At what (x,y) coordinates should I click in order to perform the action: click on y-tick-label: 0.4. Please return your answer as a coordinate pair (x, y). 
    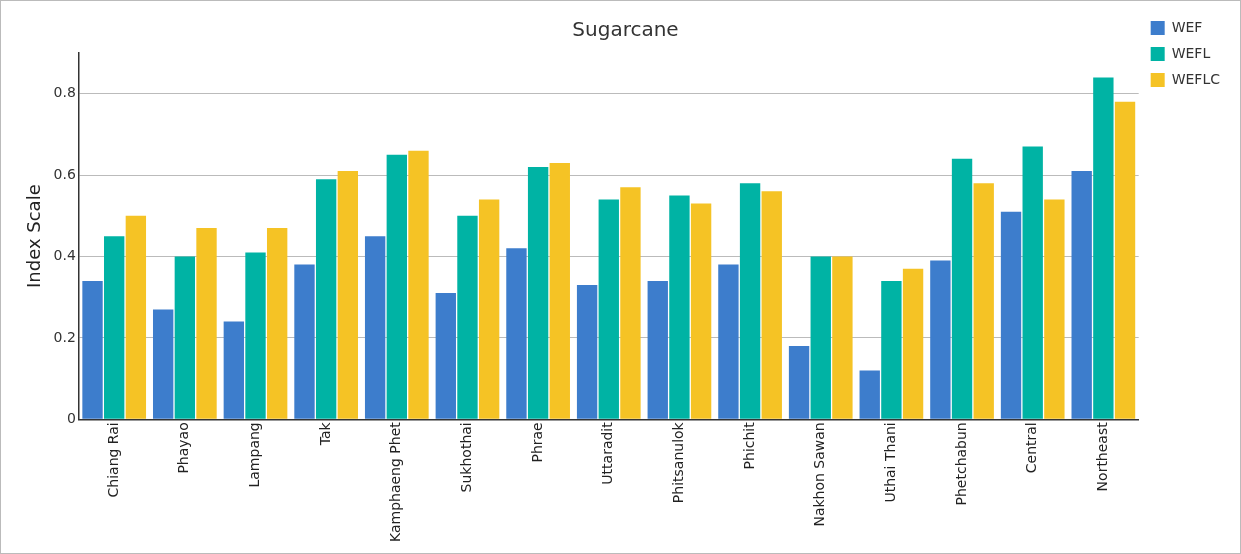
    Looking at the image, I should click on (64, 255).